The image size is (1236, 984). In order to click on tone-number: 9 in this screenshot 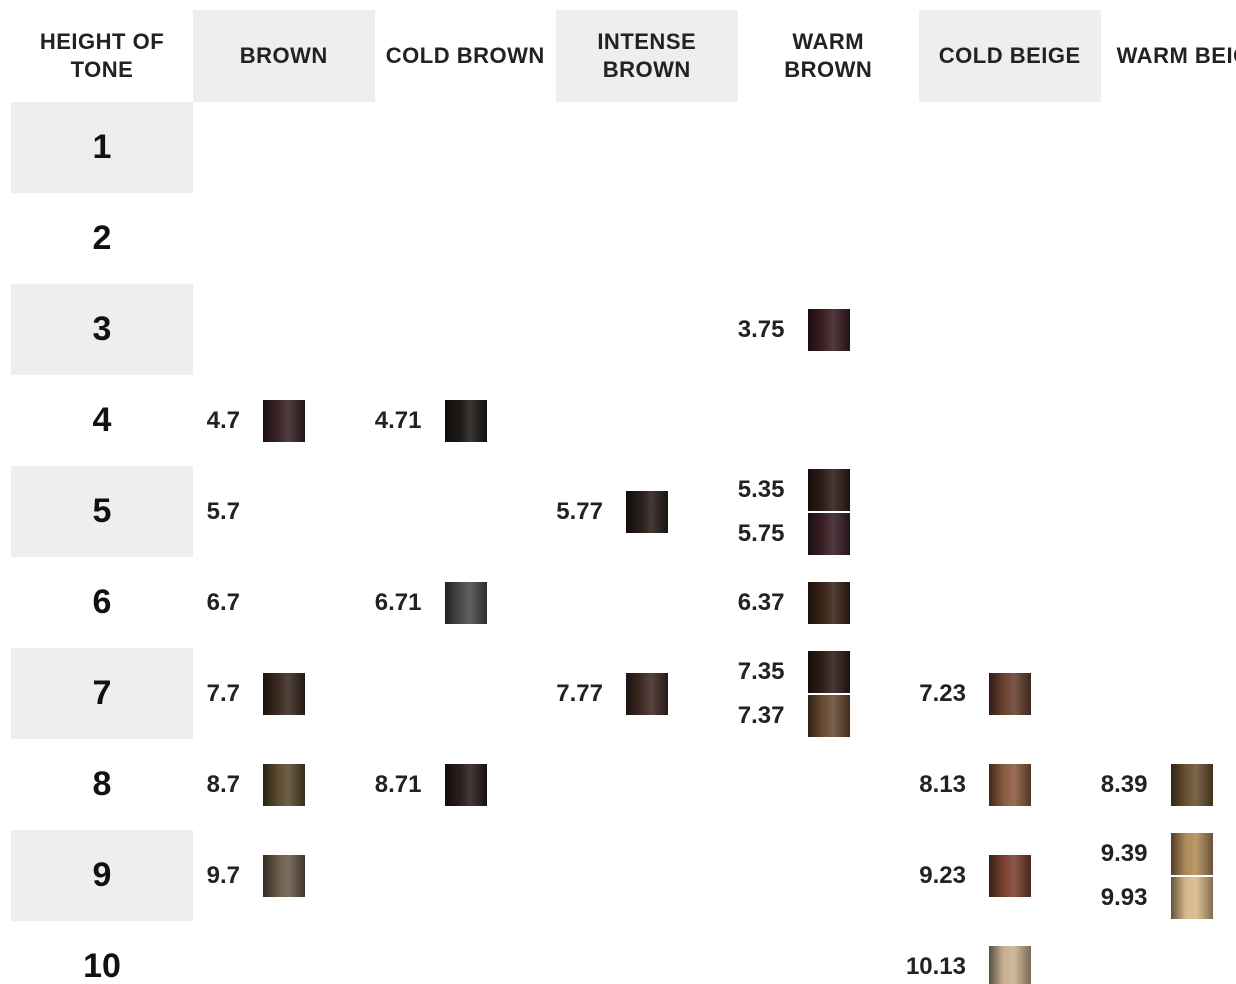, I will do `click(102, 875)`.